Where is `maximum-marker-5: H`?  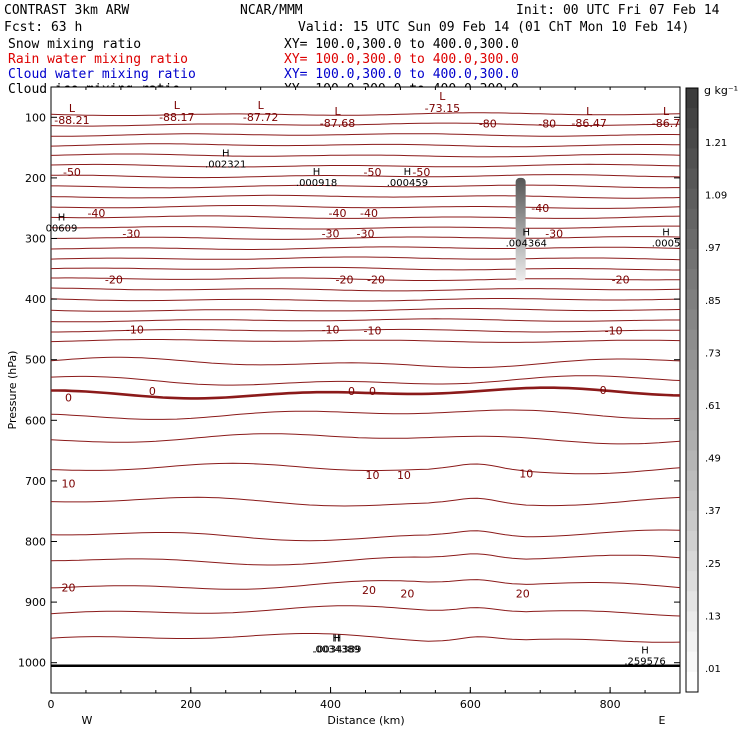
maximum-marker-5: H is located at coordinates (666, 232).